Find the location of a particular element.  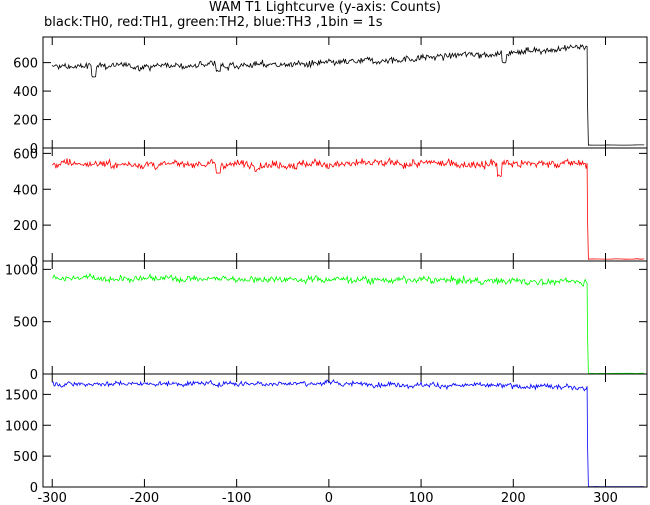

x-tick-label: -200 is located at coordinates (145, 498).